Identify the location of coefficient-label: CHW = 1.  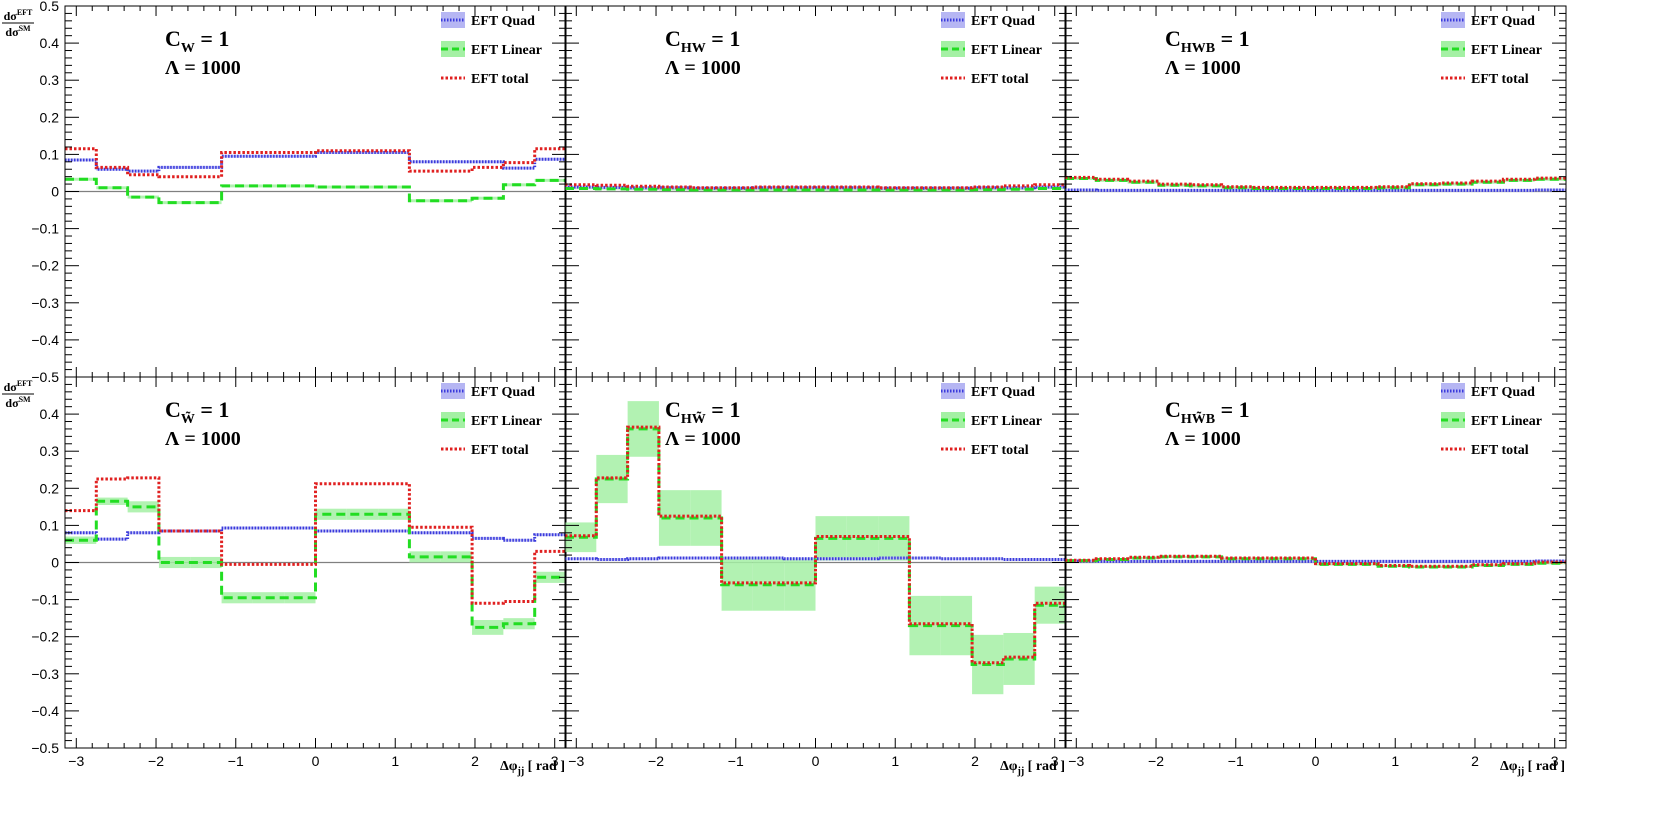
(702, 41).